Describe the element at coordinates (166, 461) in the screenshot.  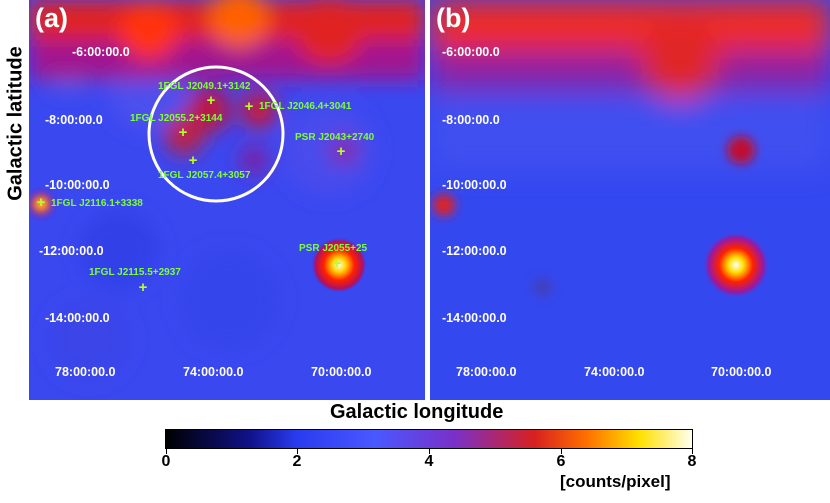
I see `colorbar-tick-label: 0` at that location.